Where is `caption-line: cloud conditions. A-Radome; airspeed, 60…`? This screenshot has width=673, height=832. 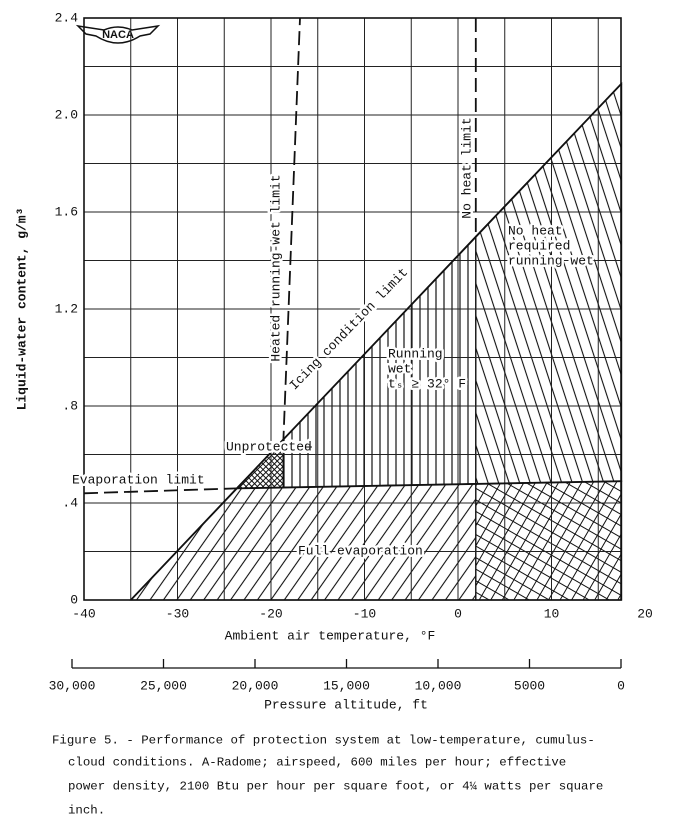
caption-line: cloud conditions. A-Radome; airspeed, 60… is located at coordinates (317, 762).